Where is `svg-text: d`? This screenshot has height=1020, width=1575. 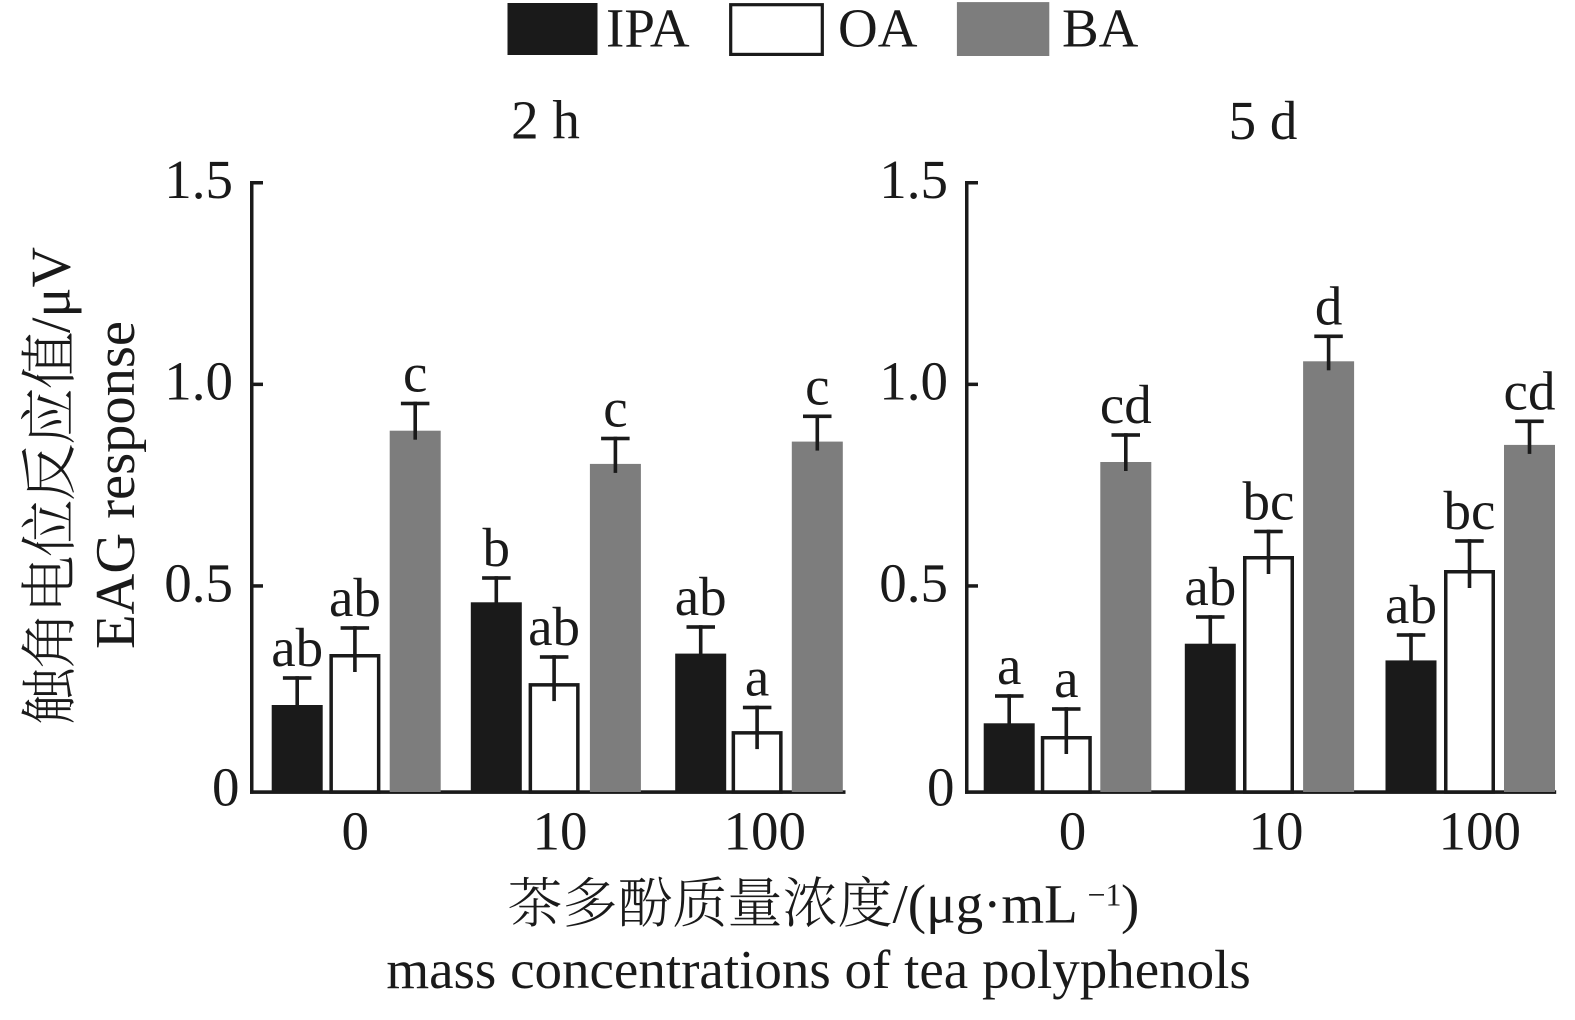
svg-text: d is located at coordinates (1329, 305).